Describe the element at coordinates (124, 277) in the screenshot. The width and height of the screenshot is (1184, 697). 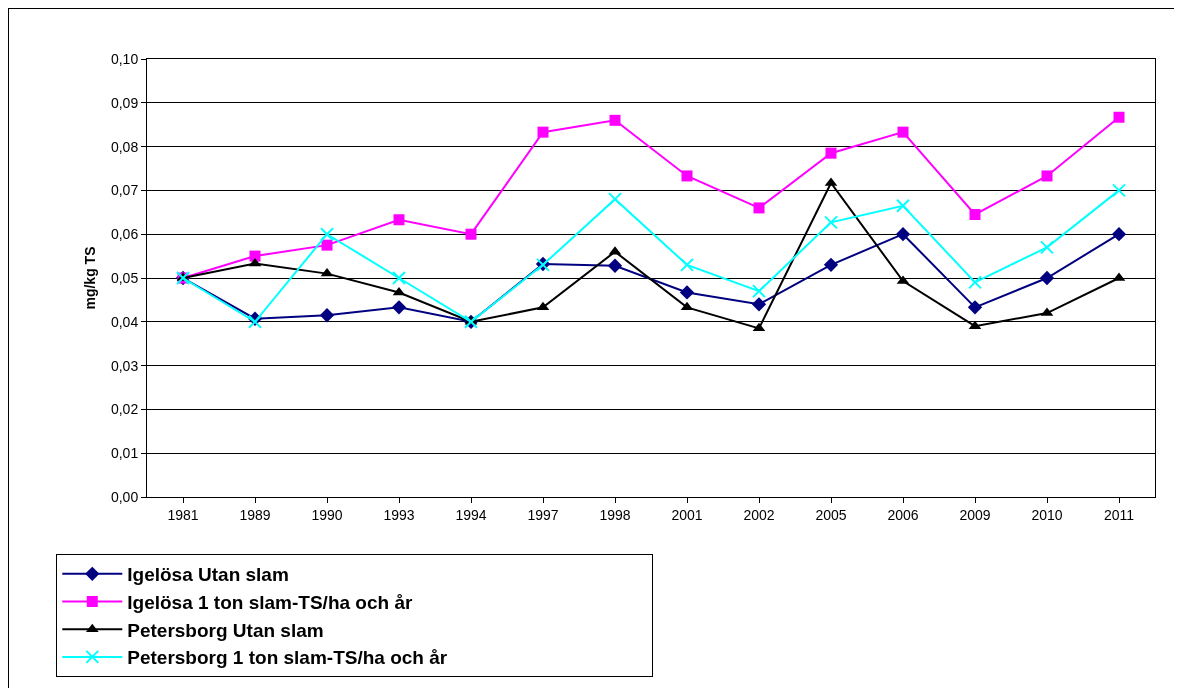
I see `y-tick-label: 0,05` at that location.